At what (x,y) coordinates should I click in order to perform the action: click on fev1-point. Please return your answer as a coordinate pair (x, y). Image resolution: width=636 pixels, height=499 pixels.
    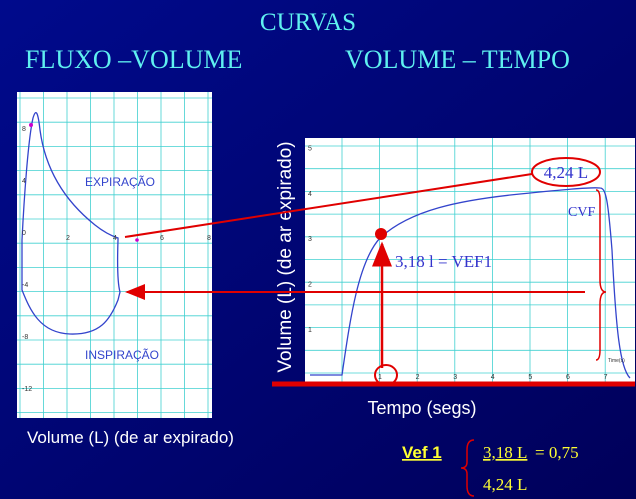
    Looking at the image, I should click on (381, 234).